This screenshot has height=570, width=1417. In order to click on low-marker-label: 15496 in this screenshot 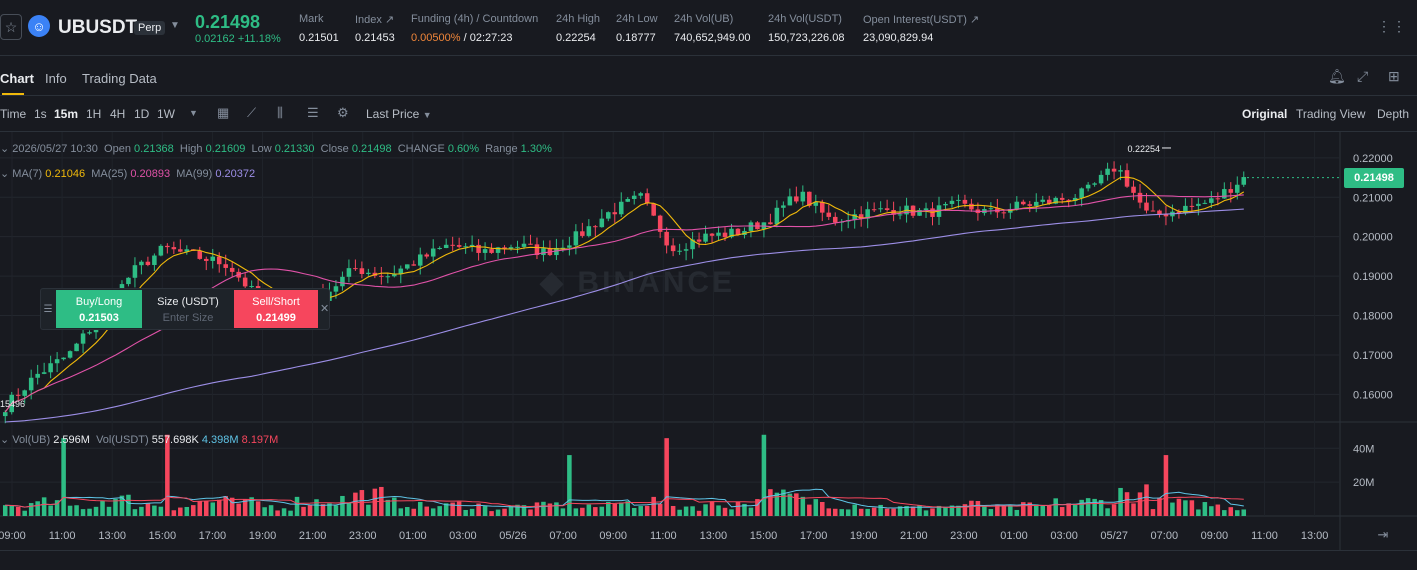, I will do `click(12, 404)`.